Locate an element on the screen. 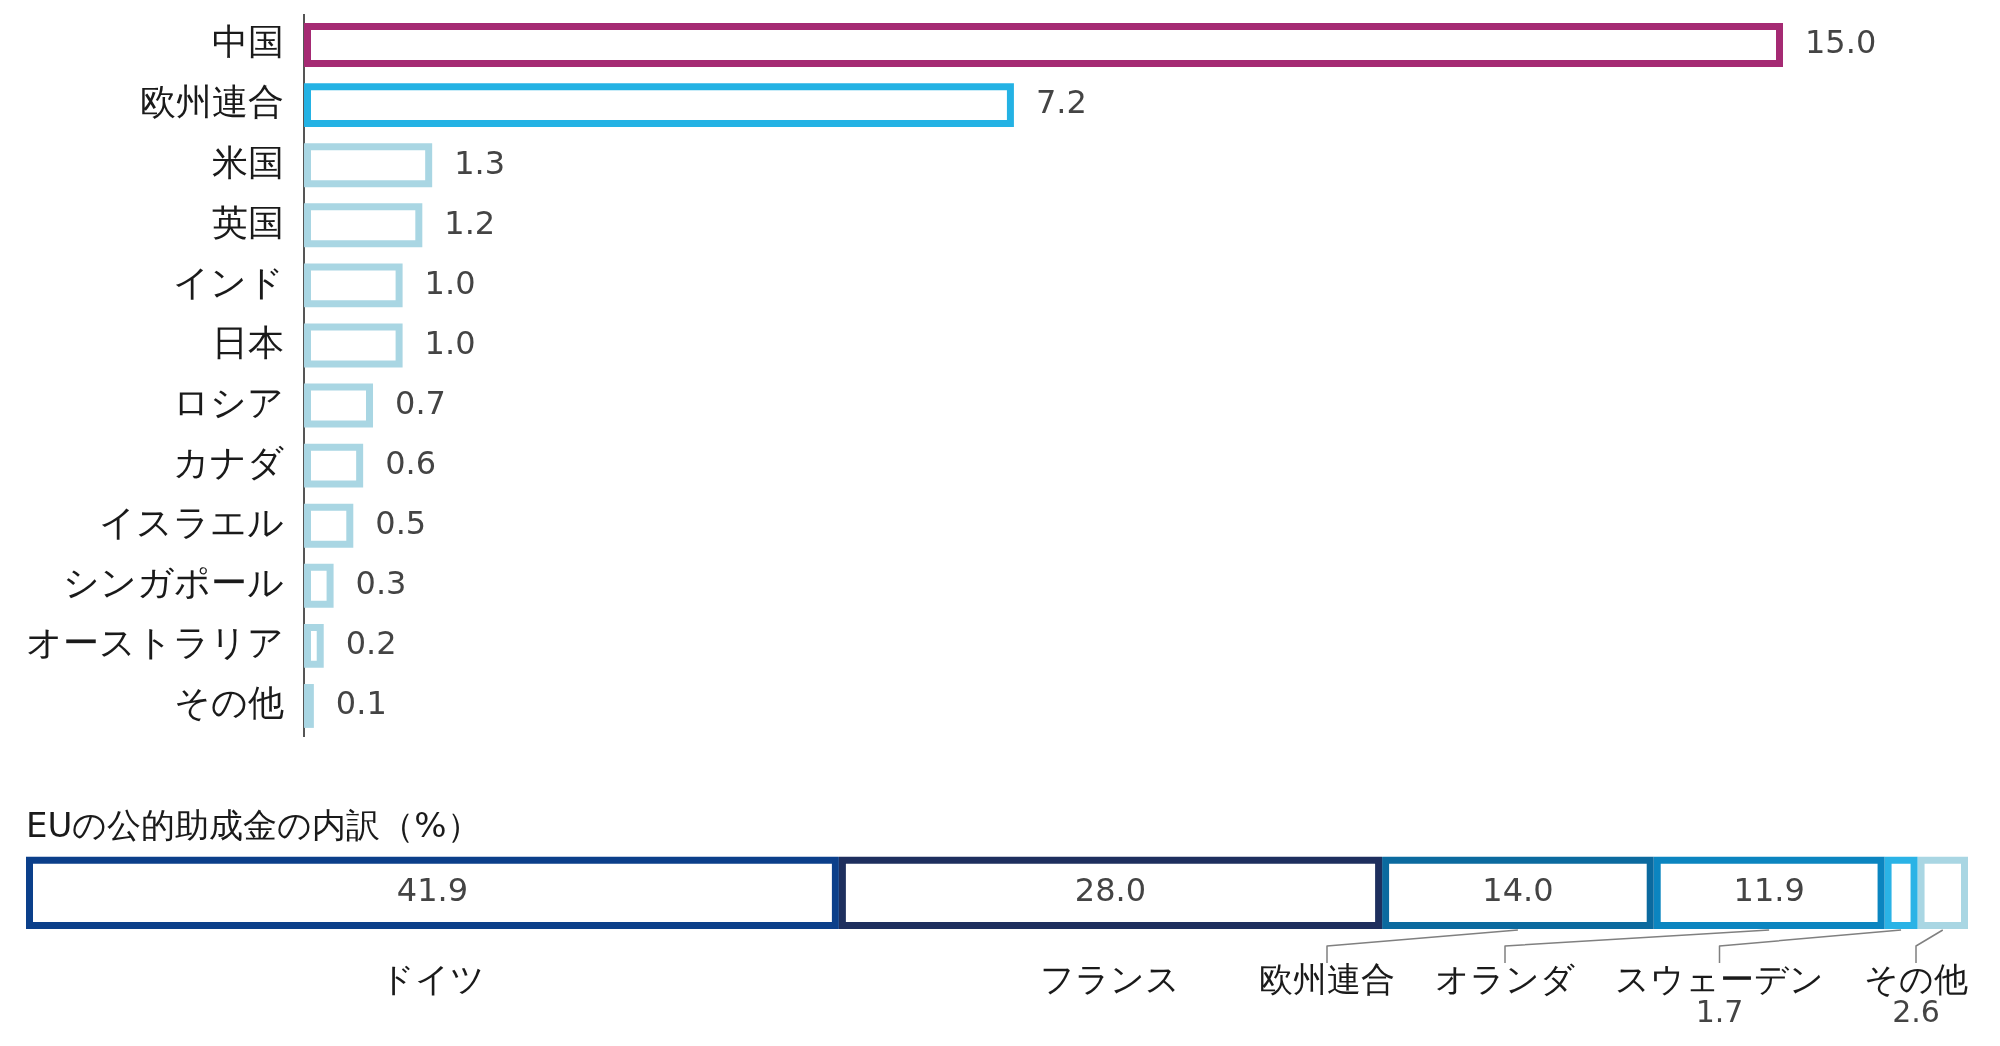 The width and height of the screenshot is (2000, 1046). data-label: 28.0 is located at coordinates (1110, 890).